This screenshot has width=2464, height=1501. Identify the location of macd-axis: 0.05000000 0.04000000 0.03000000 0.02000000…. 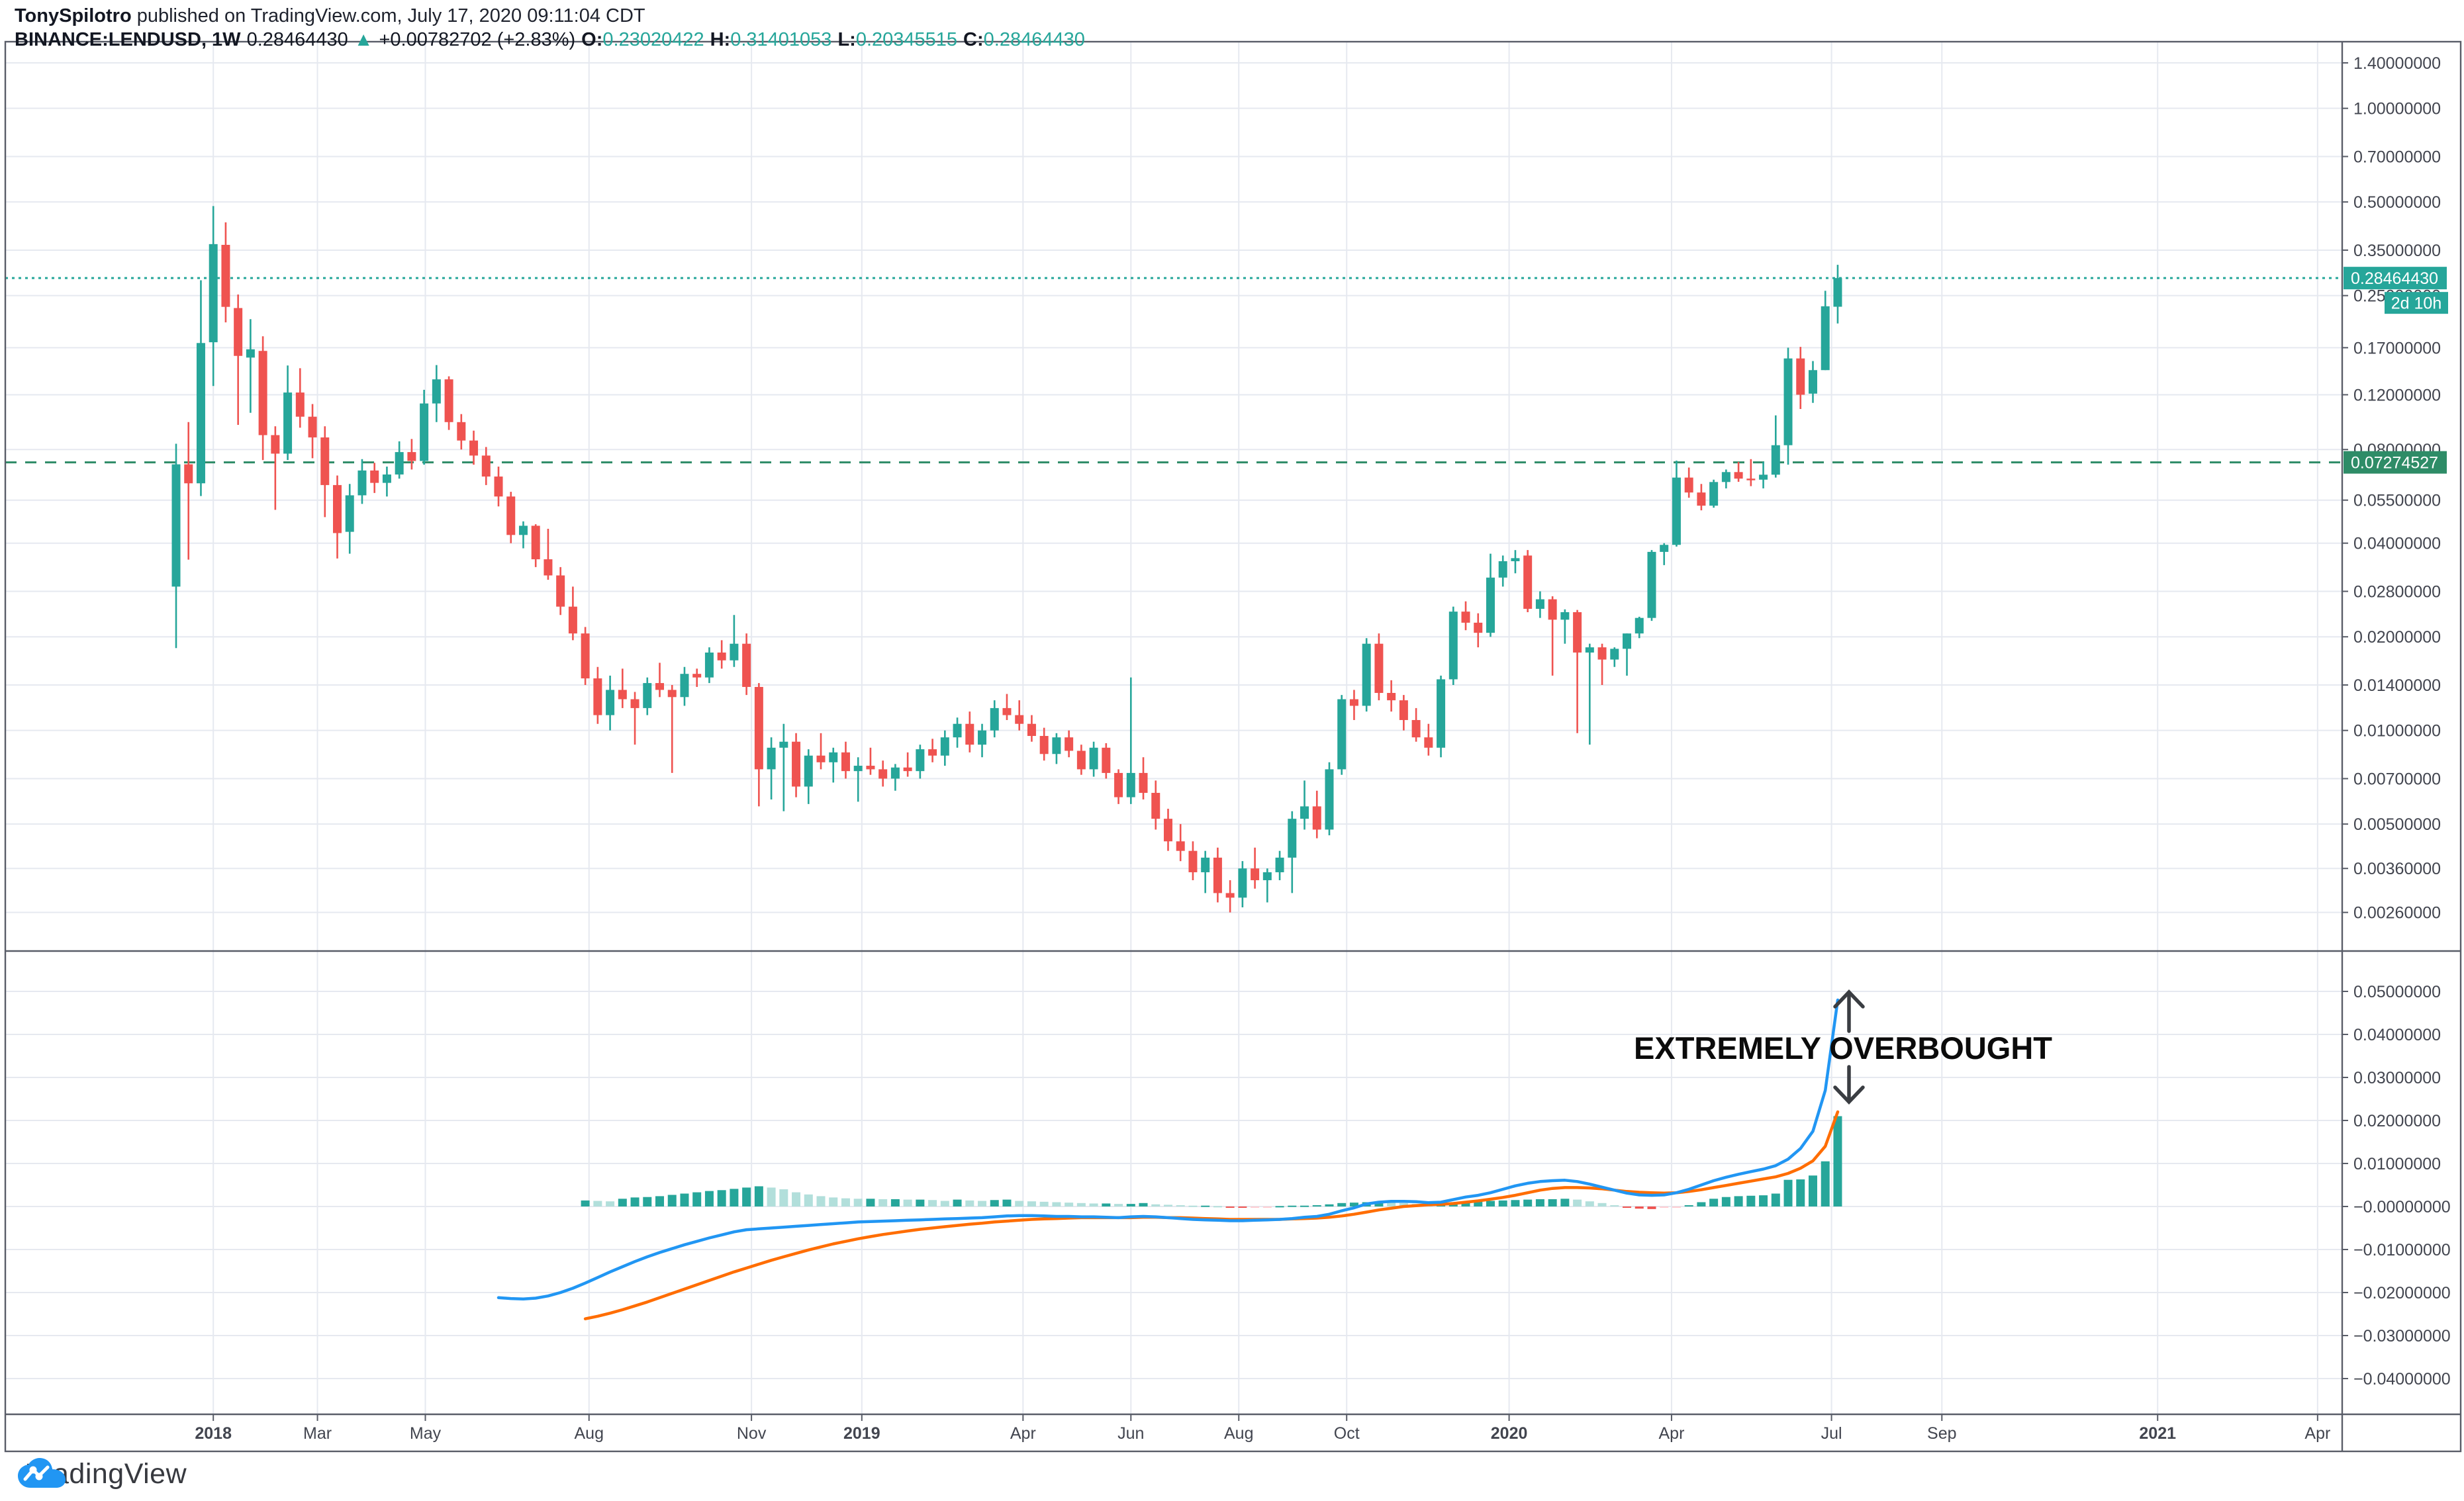
(2396, 1185).